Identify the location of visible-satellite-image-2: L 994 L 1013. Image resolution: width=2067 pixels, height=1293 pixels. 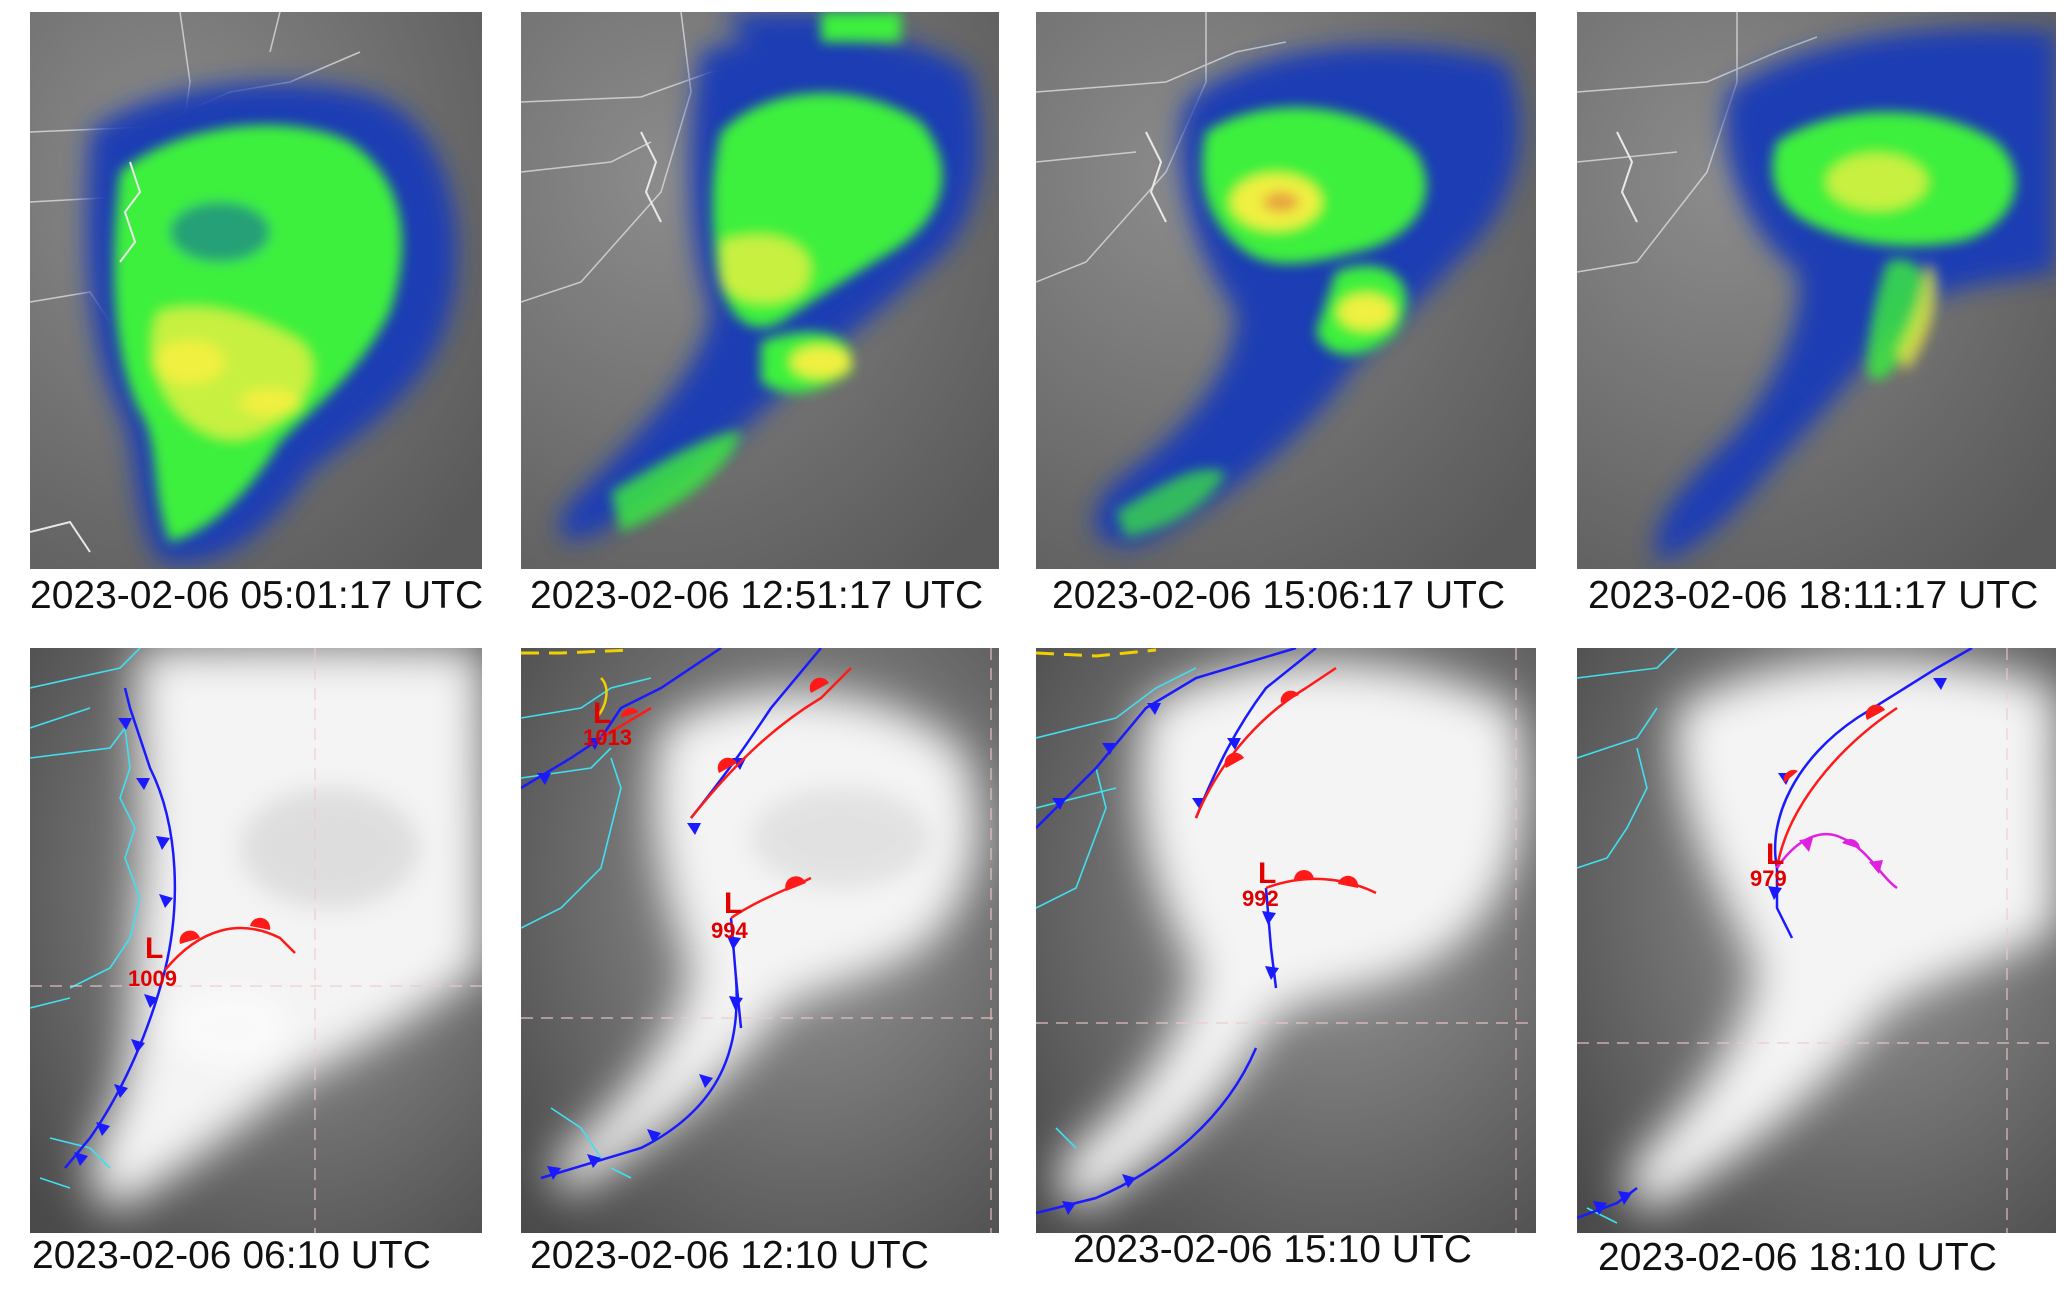
(760, 940).